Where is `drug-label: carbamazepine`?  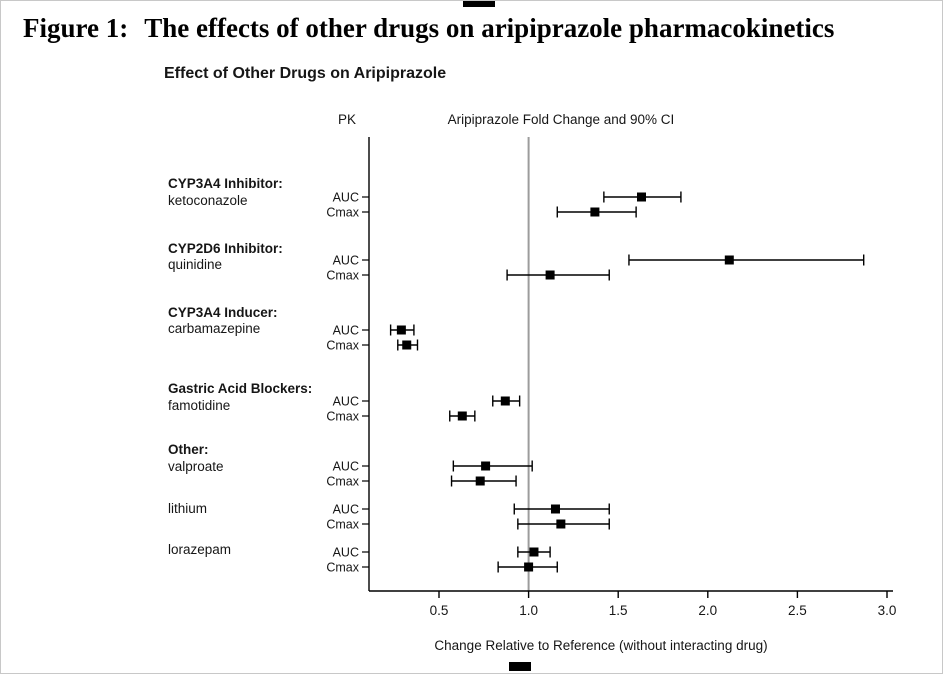 drug-label: carbamazepine is located at coordinates (214, 328).